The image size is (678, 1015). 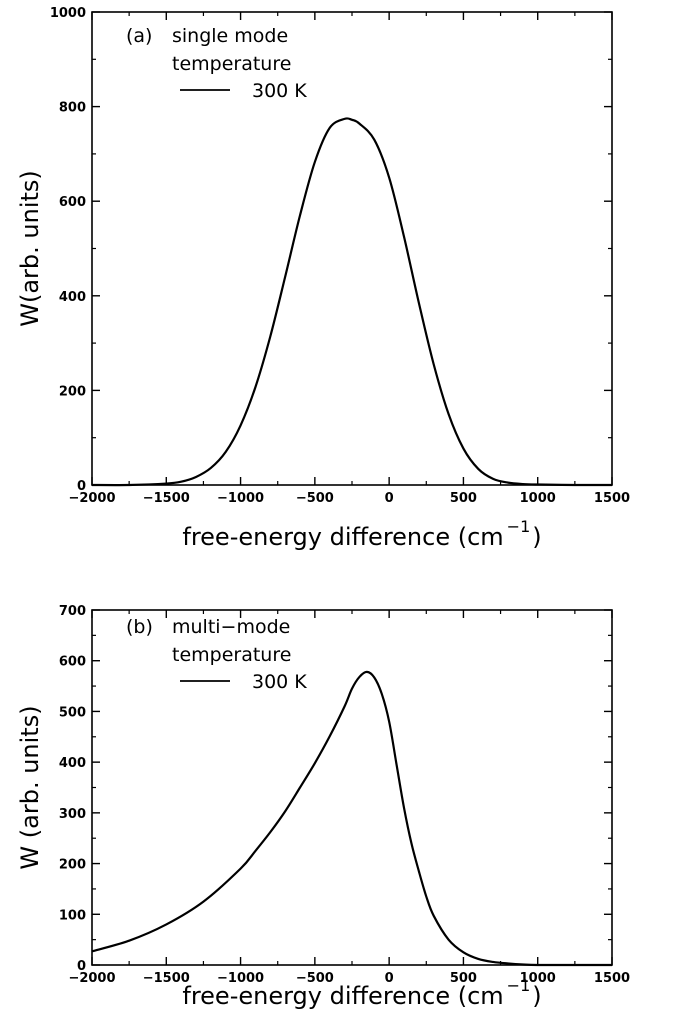 I want to click on y-tick-label: 300, so click(x=72, y=814).